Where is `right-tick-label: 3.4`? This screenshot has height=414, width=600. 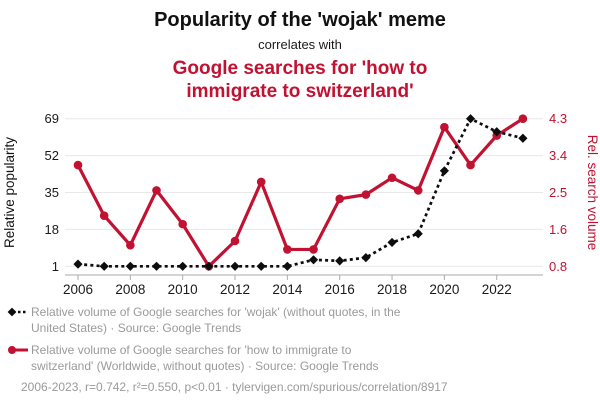
right-tick-label: 3.4 is located at coordinates (558, 155).